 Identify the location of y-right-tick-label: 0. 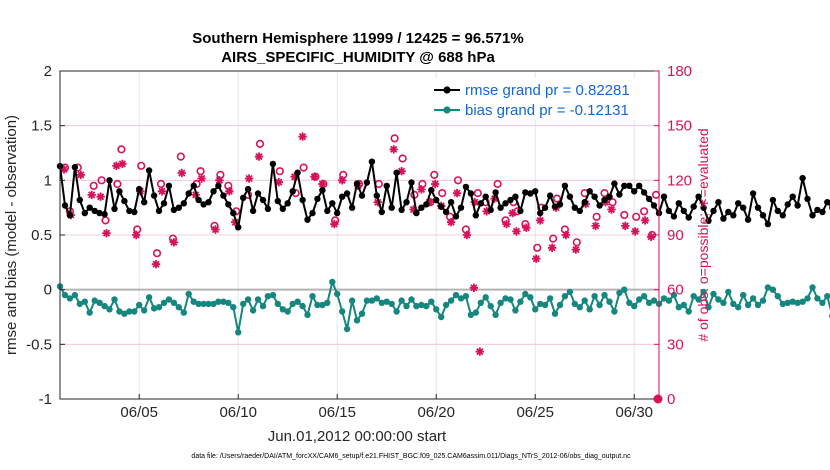
(671, 399).